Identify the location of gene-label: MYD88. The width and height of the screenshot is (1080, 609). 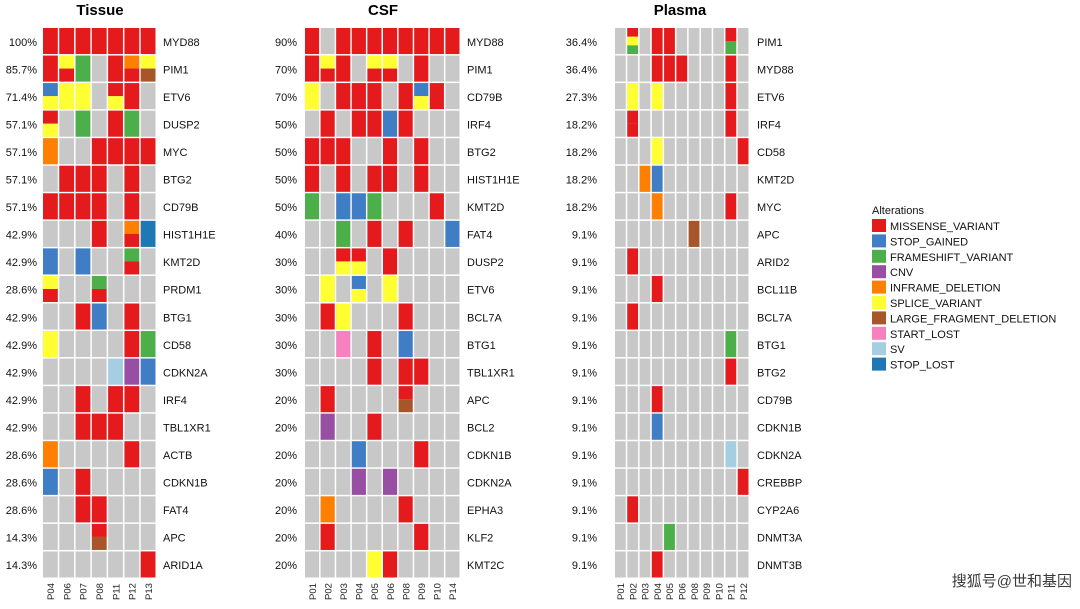
(485, 43).